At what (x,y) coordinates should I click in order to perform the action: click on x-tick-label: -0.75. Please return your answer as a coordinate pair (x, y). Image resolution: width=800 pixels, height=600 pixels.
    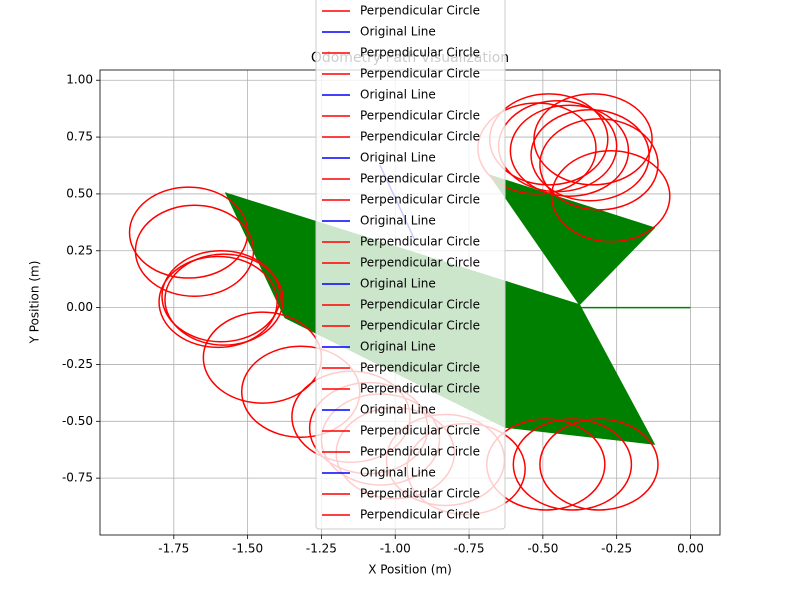
    Looking at the image, I should click on (469, 549).